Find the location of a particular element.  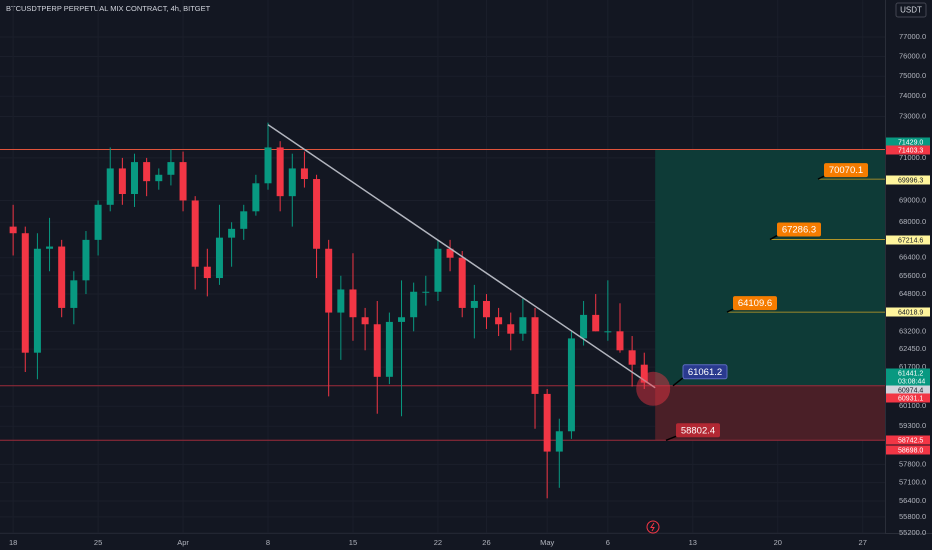

x-tick-label: 8 is located at coordinates (268, 542).